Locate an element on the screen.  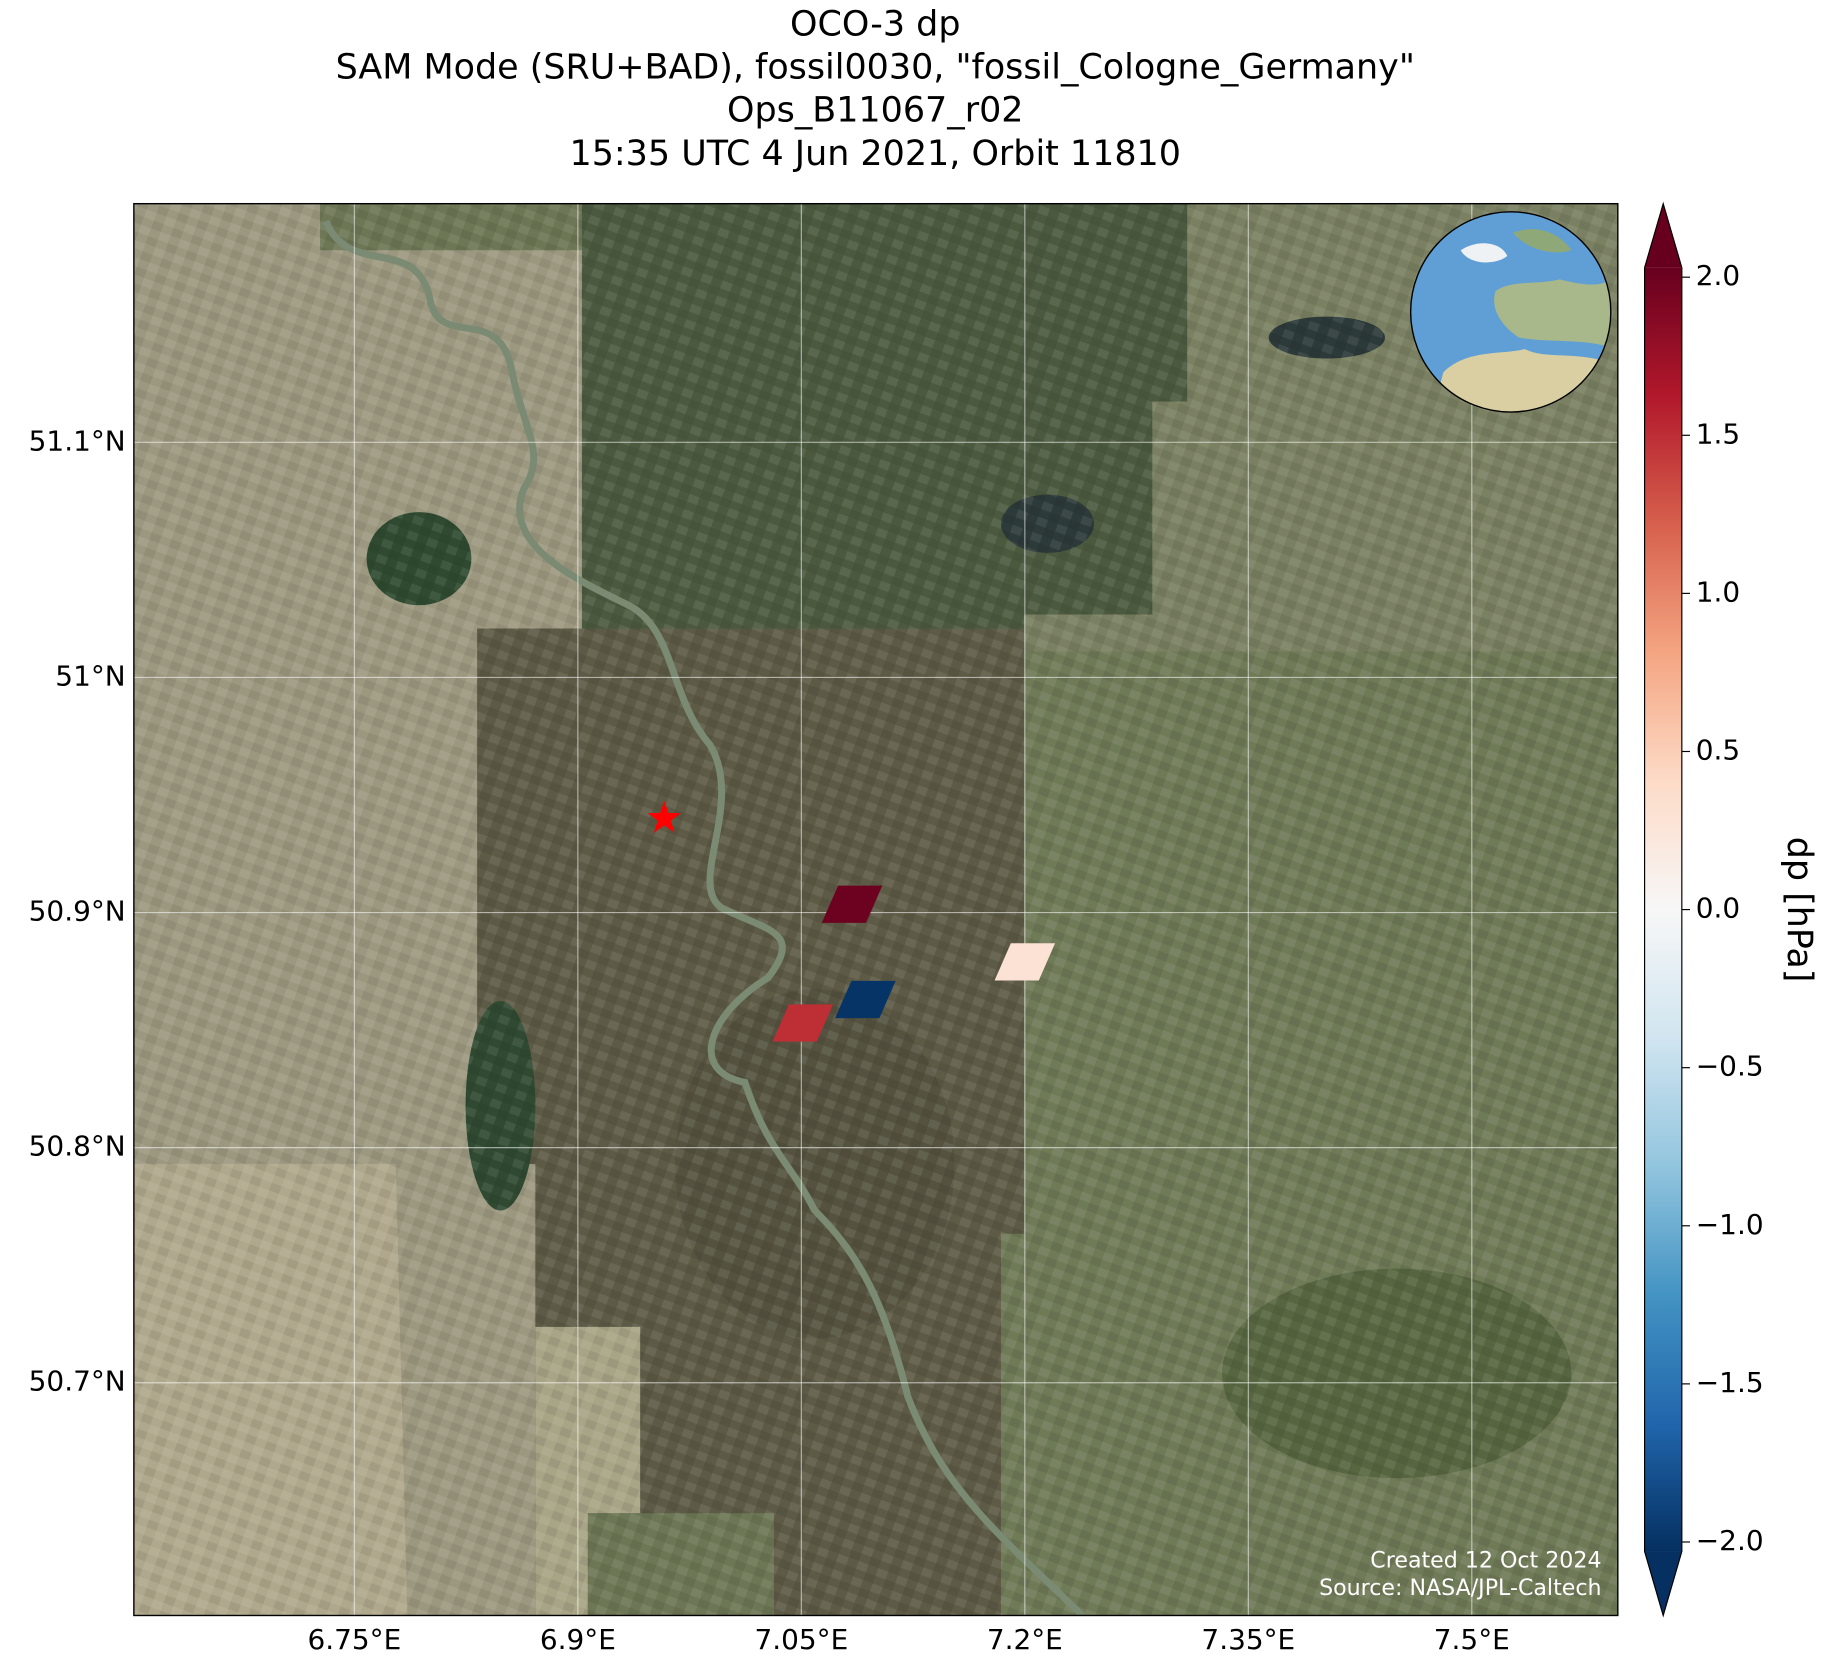
colorbar: −2.0 −1.5 −1.0 −0.5 0.0 0.5 1.0 1.5 2.0 dp [hPa] is located at coordinates (1731, 909).